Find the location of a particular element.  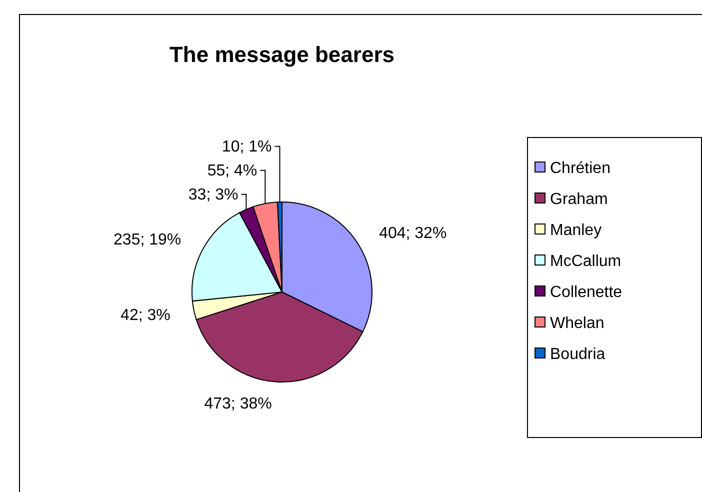

legend-label: Graham is located at coordinates (579, 199).